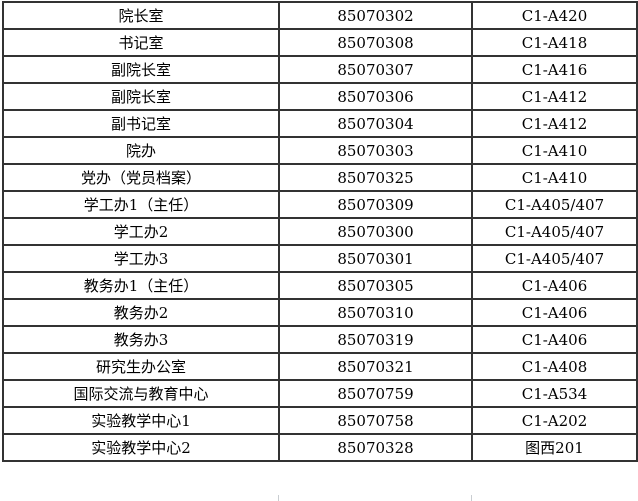  What do you see at coordinates (141, 204) in the screenshot?
I see `table-cell-office: 学工办1（主任）` at bounding box center [141, 204].